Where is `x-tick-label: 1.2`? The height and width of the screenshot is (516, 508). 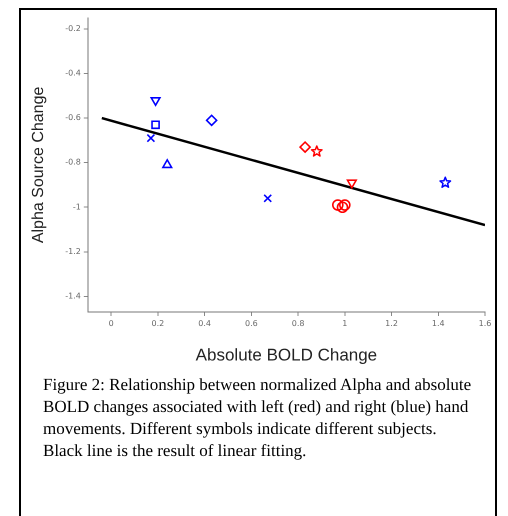
x-tick-label: 1.2 is located at coordinates (391, 323).